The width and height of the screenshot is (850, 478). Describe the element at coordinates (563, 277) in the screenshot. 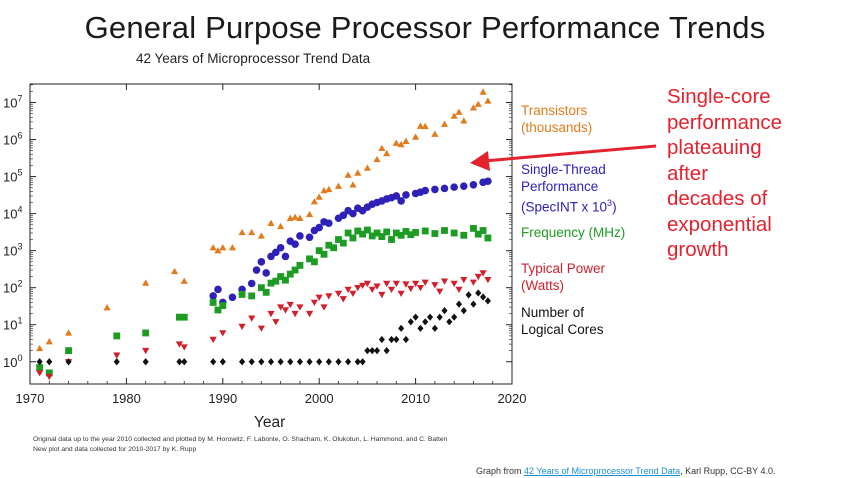

I see `legend-power: Typical Power (Watts)` at that location.